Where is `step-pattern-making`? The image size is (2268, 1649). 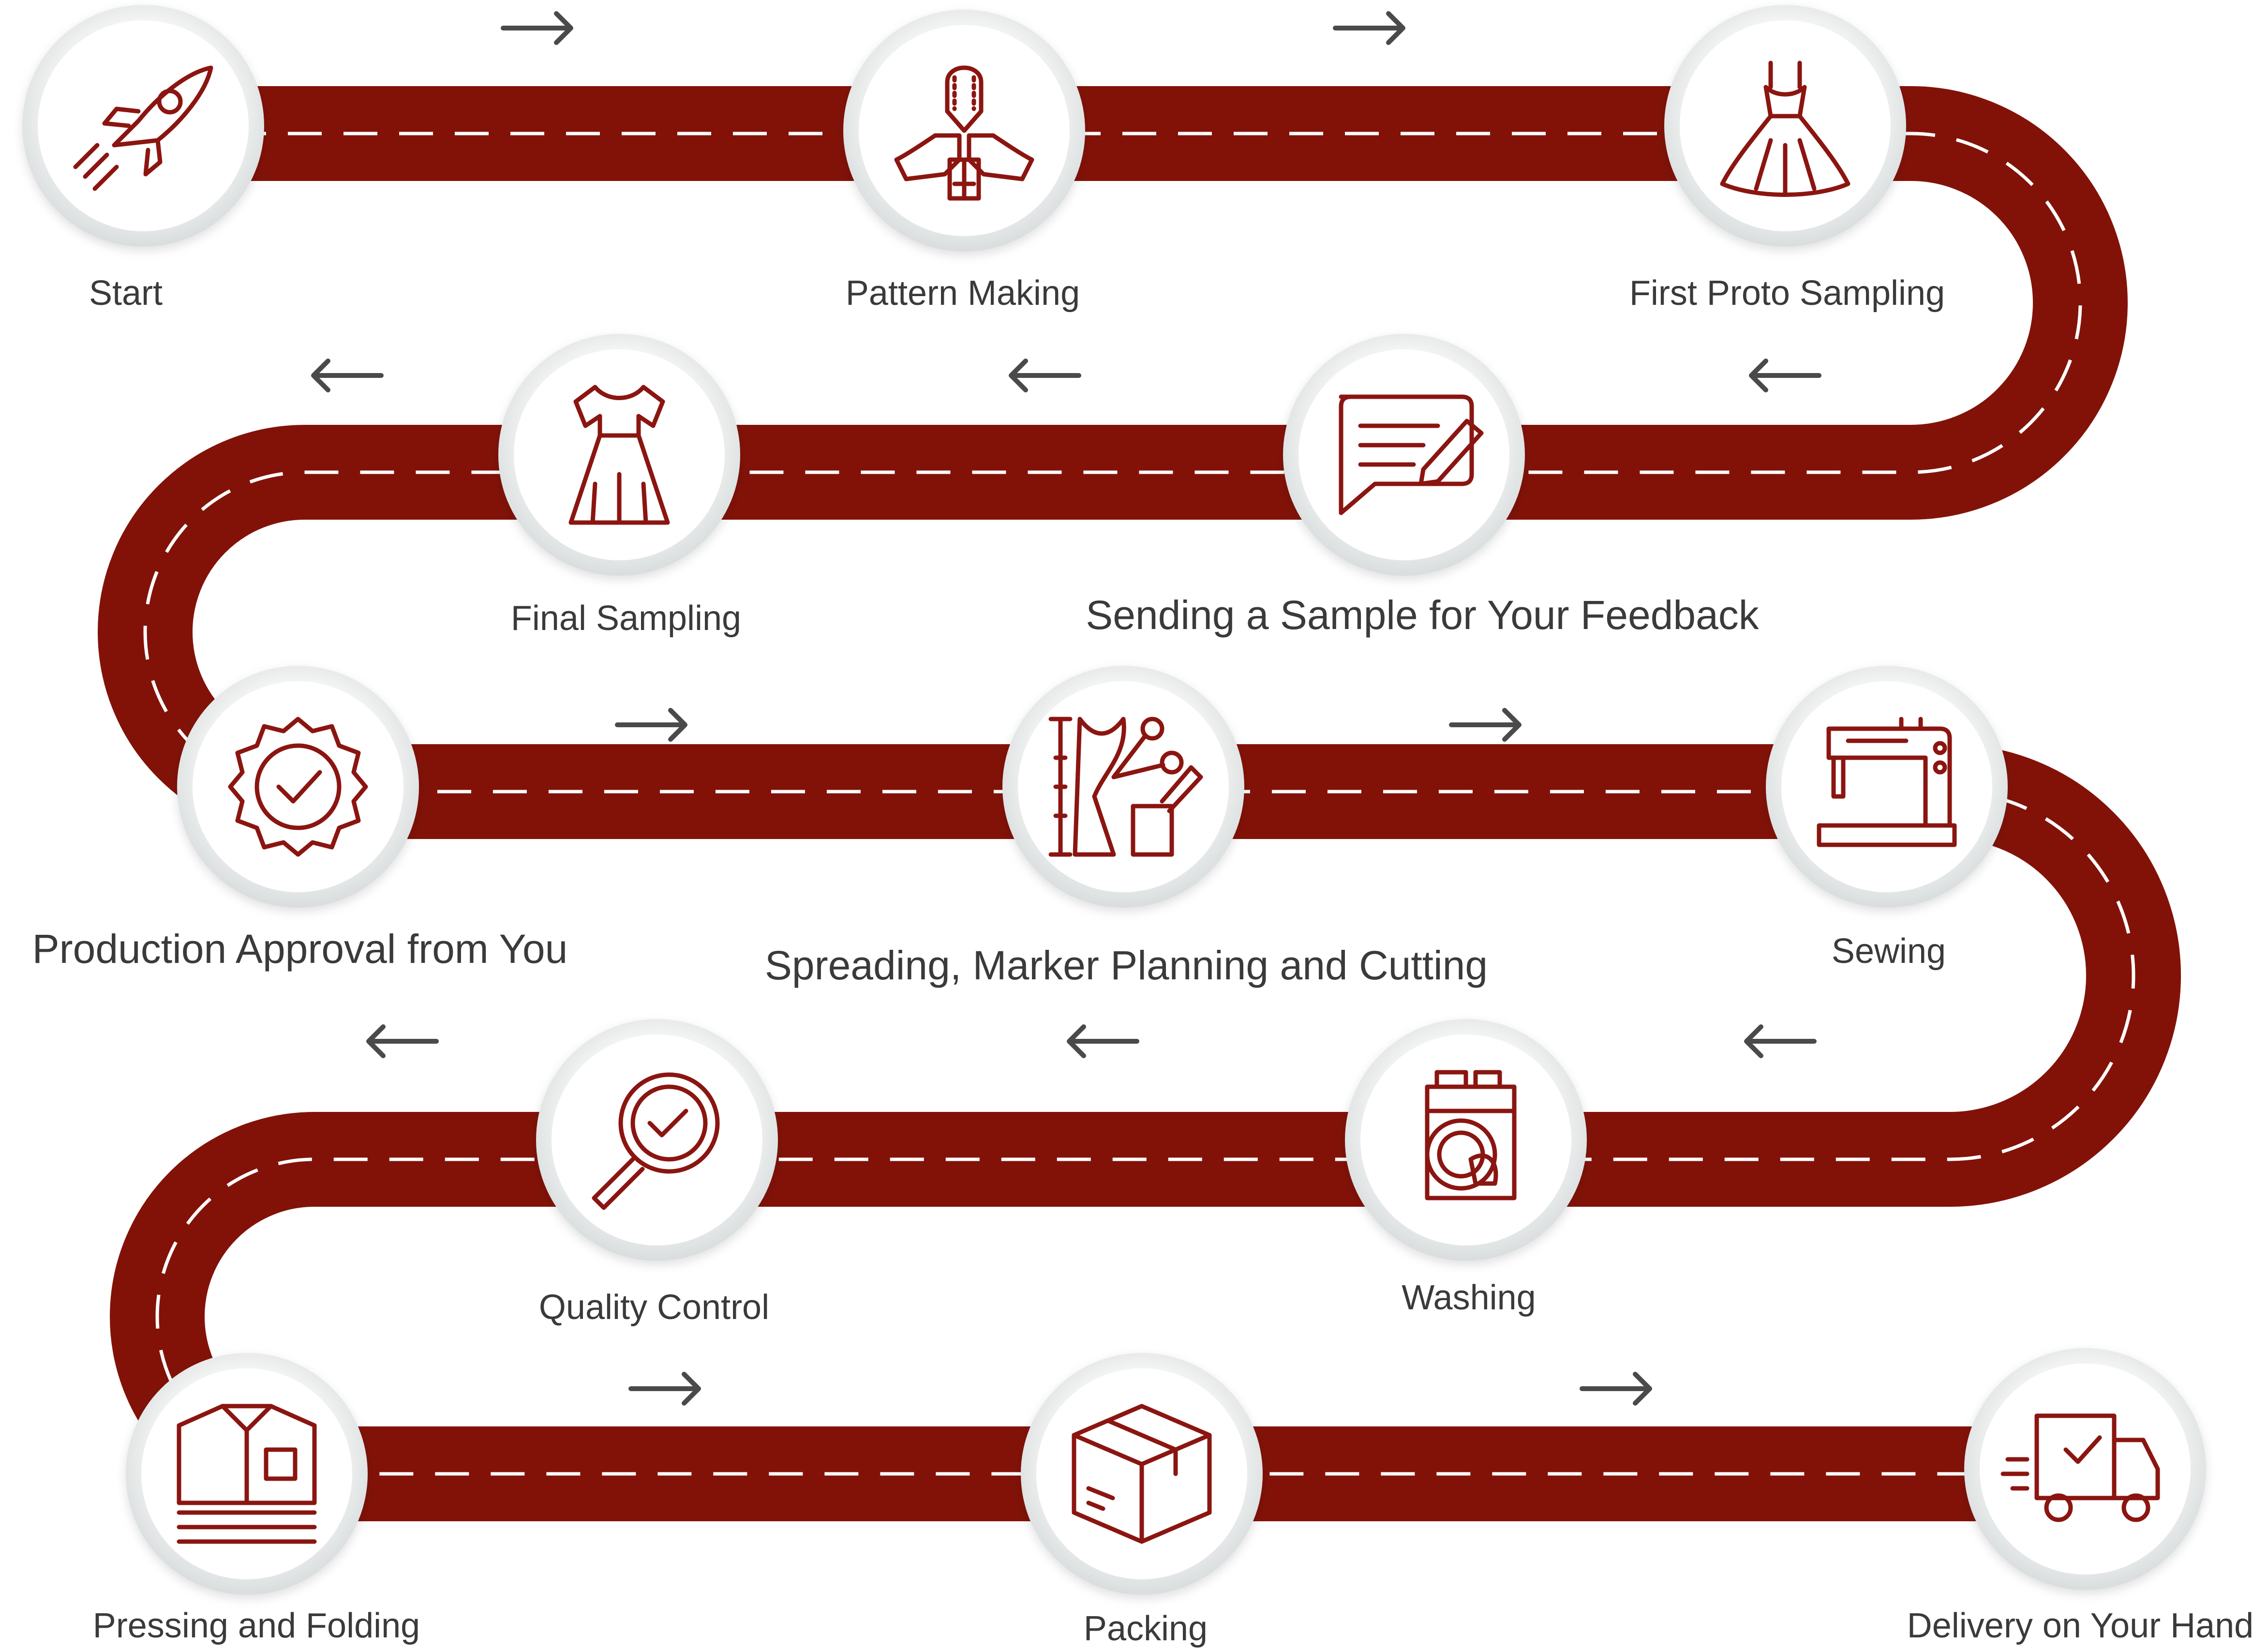 step-pattern-making is located at coordinates (964, 131).